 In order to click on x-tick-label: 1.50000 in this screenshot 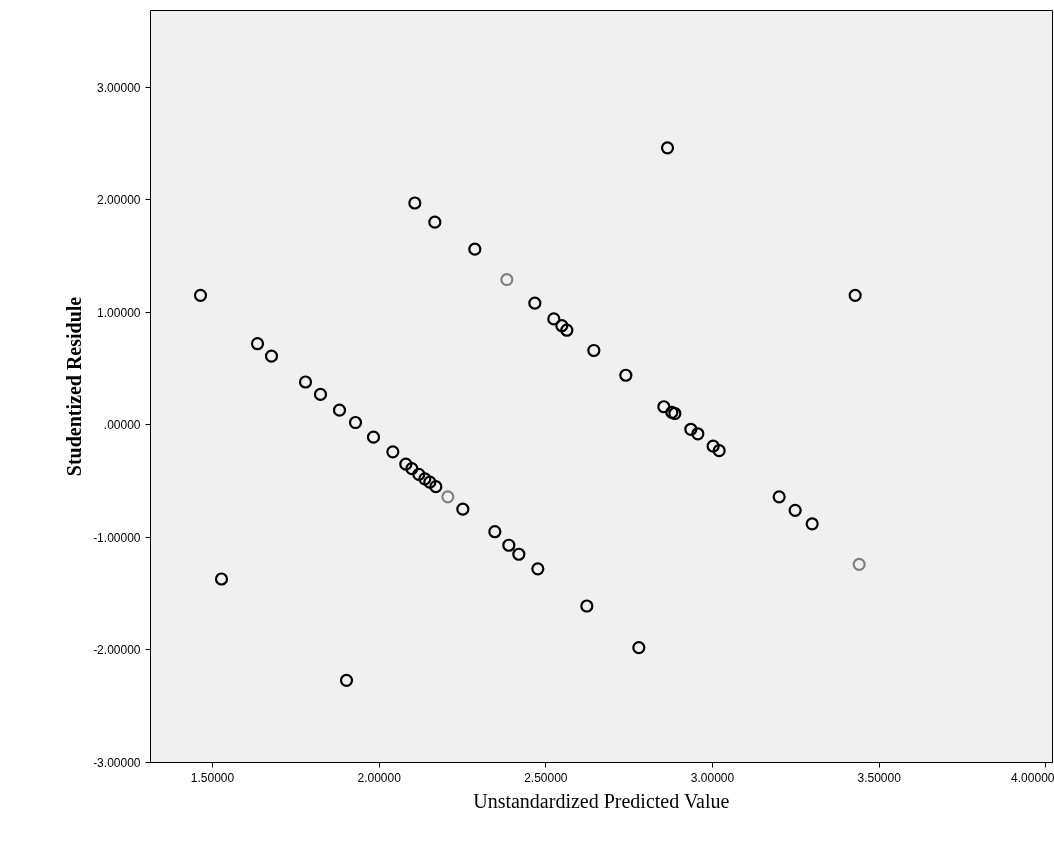, I will do `click(212, 777)`.